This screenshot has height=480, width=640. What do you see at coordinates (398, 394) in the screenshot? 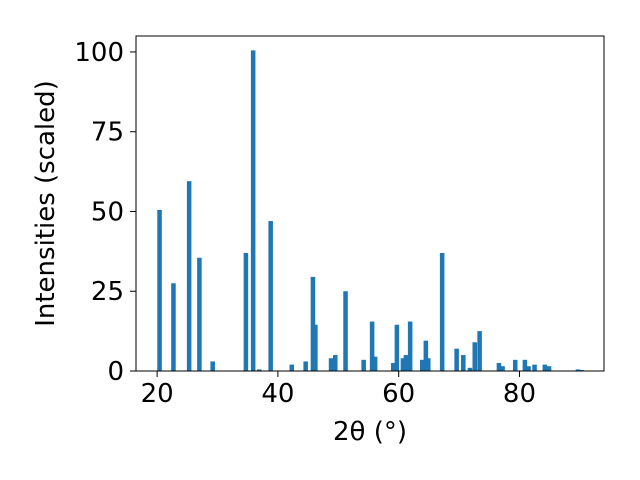
I see `x-tick-label: 60` at bounding box center [398, 394].